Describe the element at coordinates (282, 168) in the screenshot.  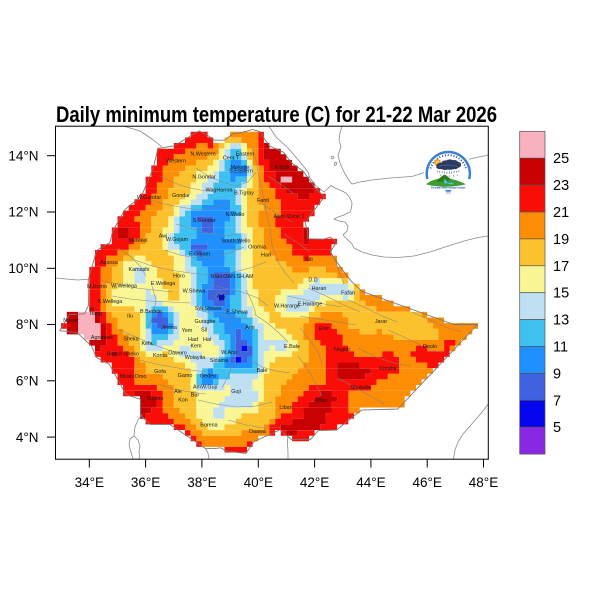
I see `svg-text: Kilbati` at that location.